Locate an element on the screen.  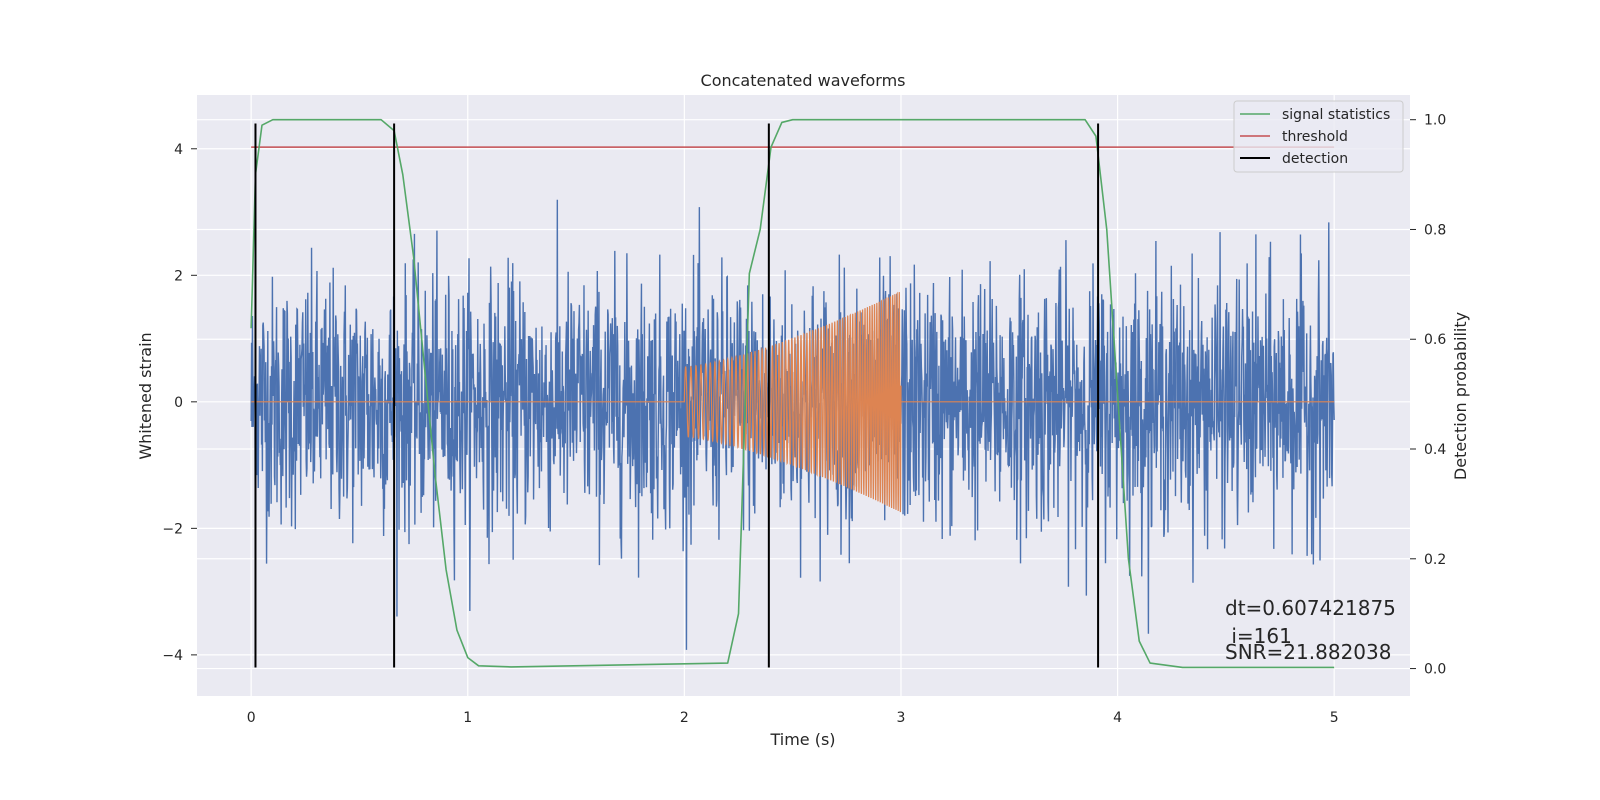
y-tick-label: 4 is located at coordinates (178, 150).